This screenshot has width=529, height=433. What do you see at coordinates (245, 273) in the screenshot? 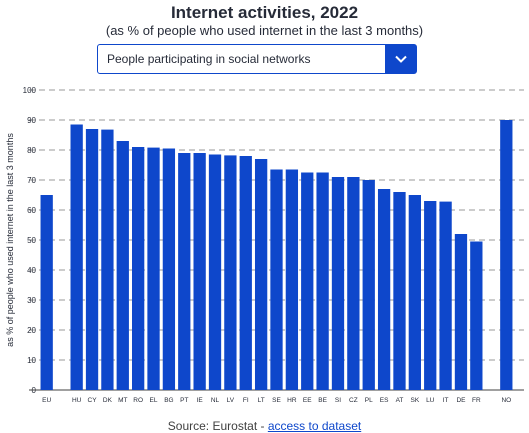
I see `bar-fi` at bounding box center [245, 273].